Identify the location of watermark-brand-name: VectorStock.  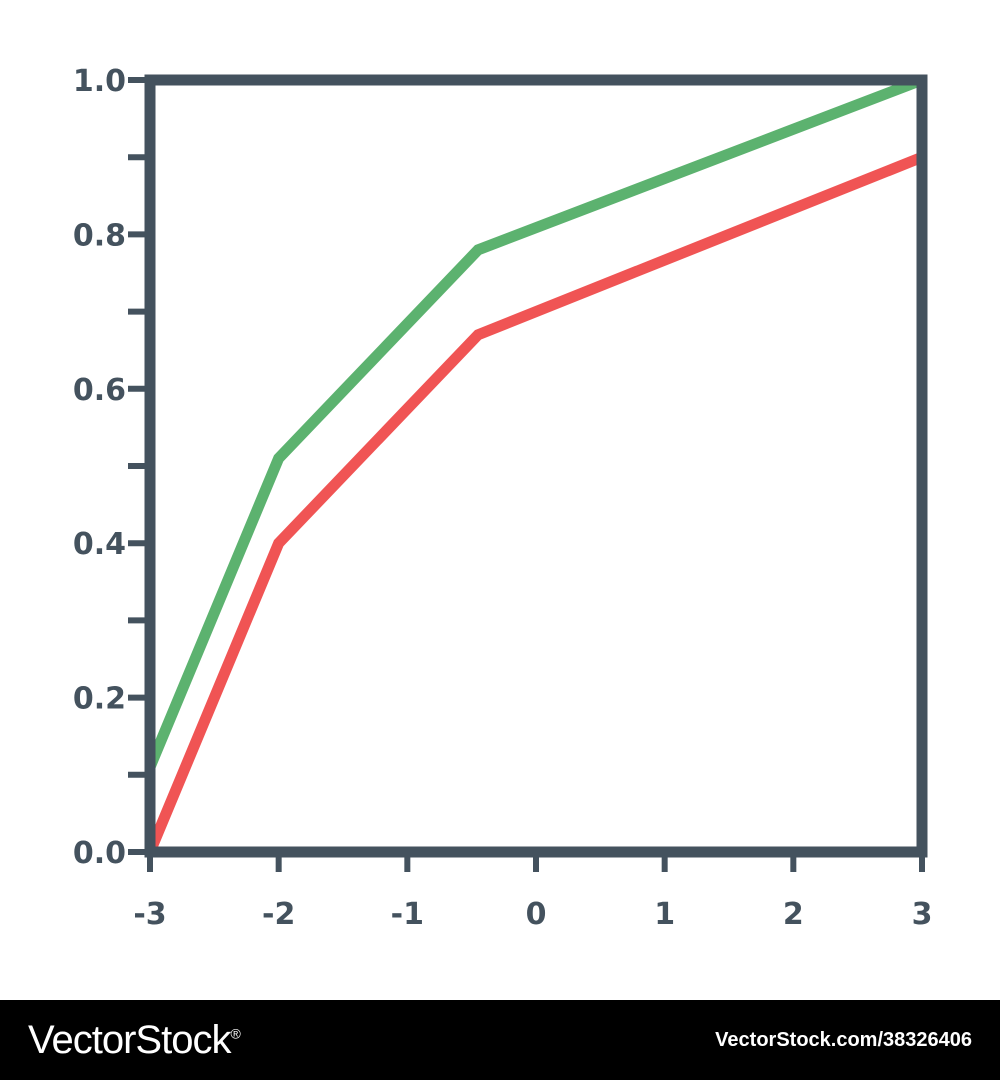
(129, 1039).